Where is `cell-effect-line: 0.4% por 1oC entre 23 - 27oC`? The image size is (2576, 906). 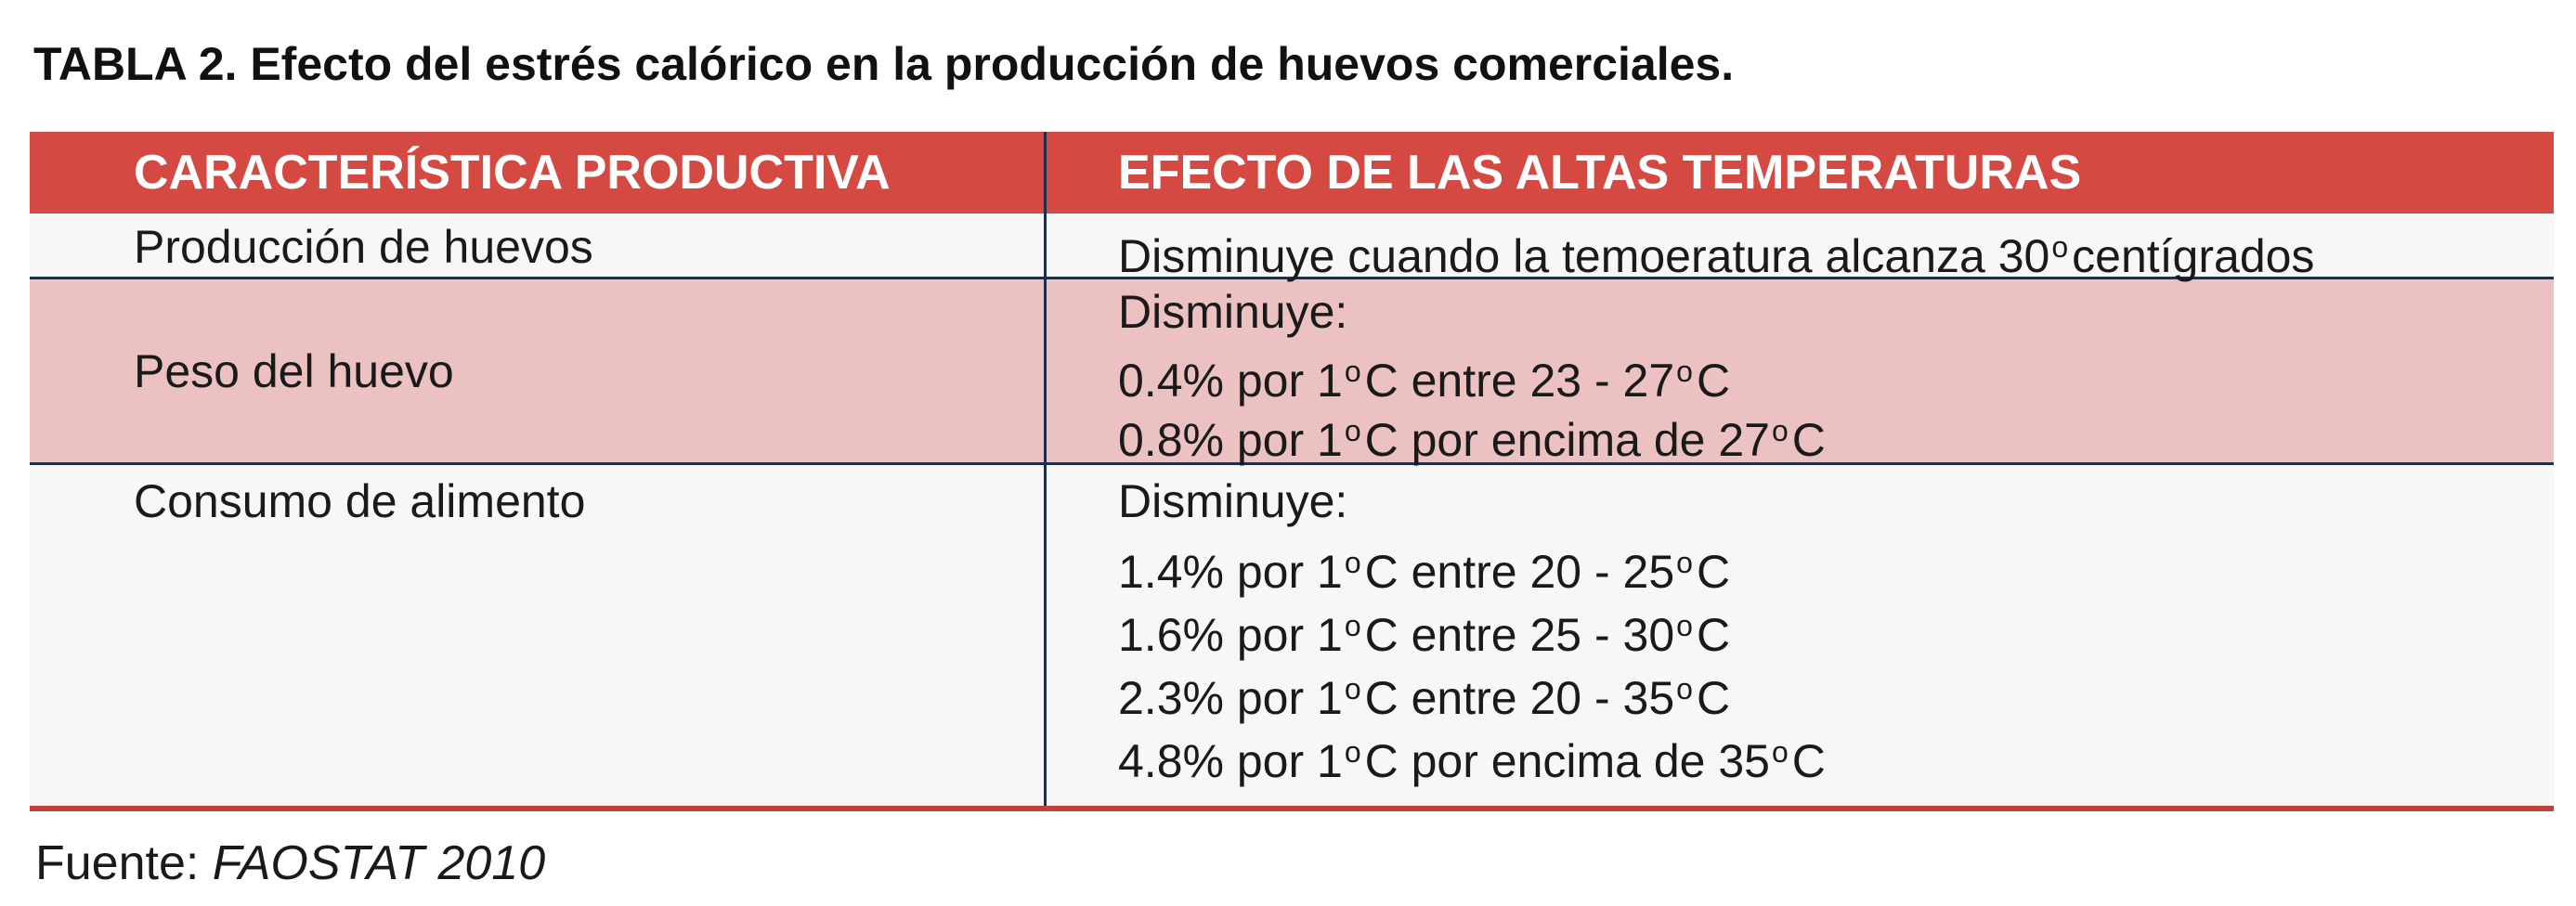
cell-effect-line: 0.4% por 1oC entre 23 - 27oC is located at coordinates (1424, 376).